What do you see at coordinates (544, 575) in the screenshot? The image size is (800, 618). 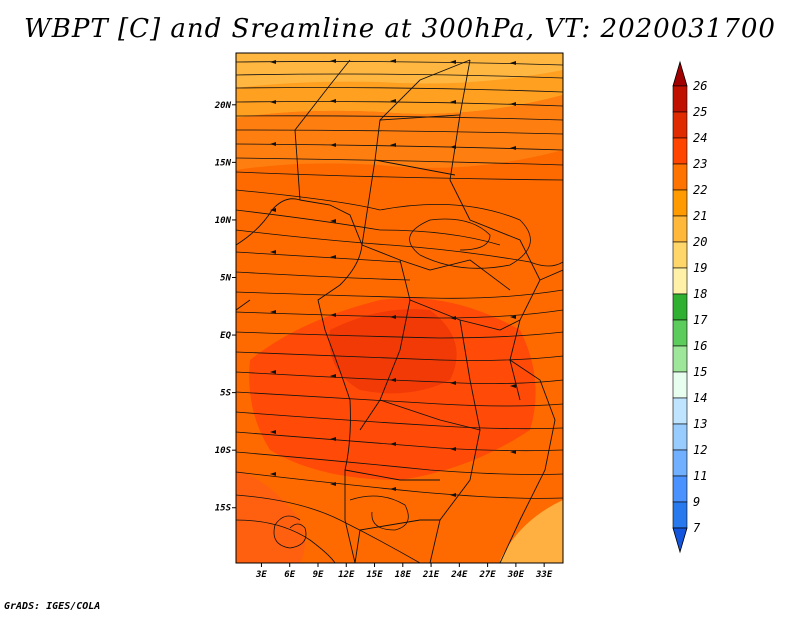 I see `lon-label: 33E` at bounding box center [544, 575].